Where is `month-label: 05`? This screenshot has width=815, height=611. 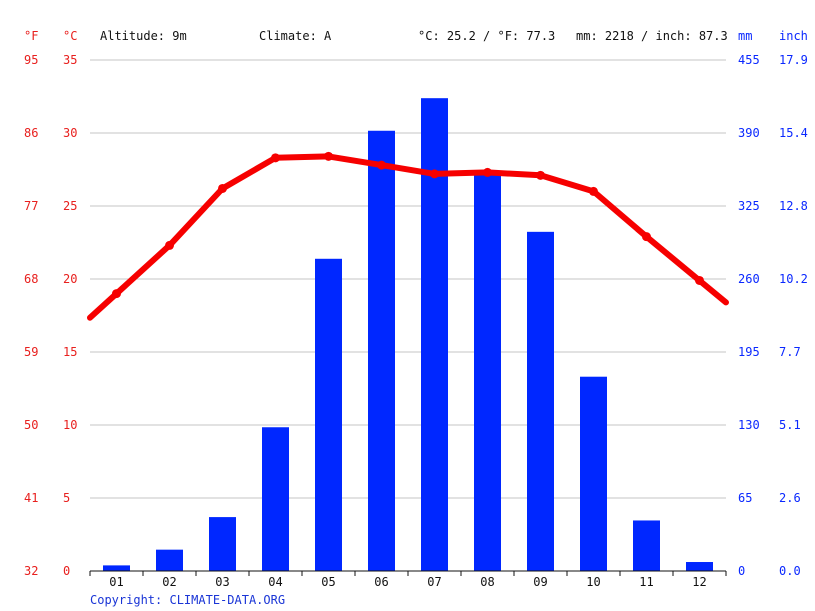
month-label: 05 is located at coordinates (328, 582).